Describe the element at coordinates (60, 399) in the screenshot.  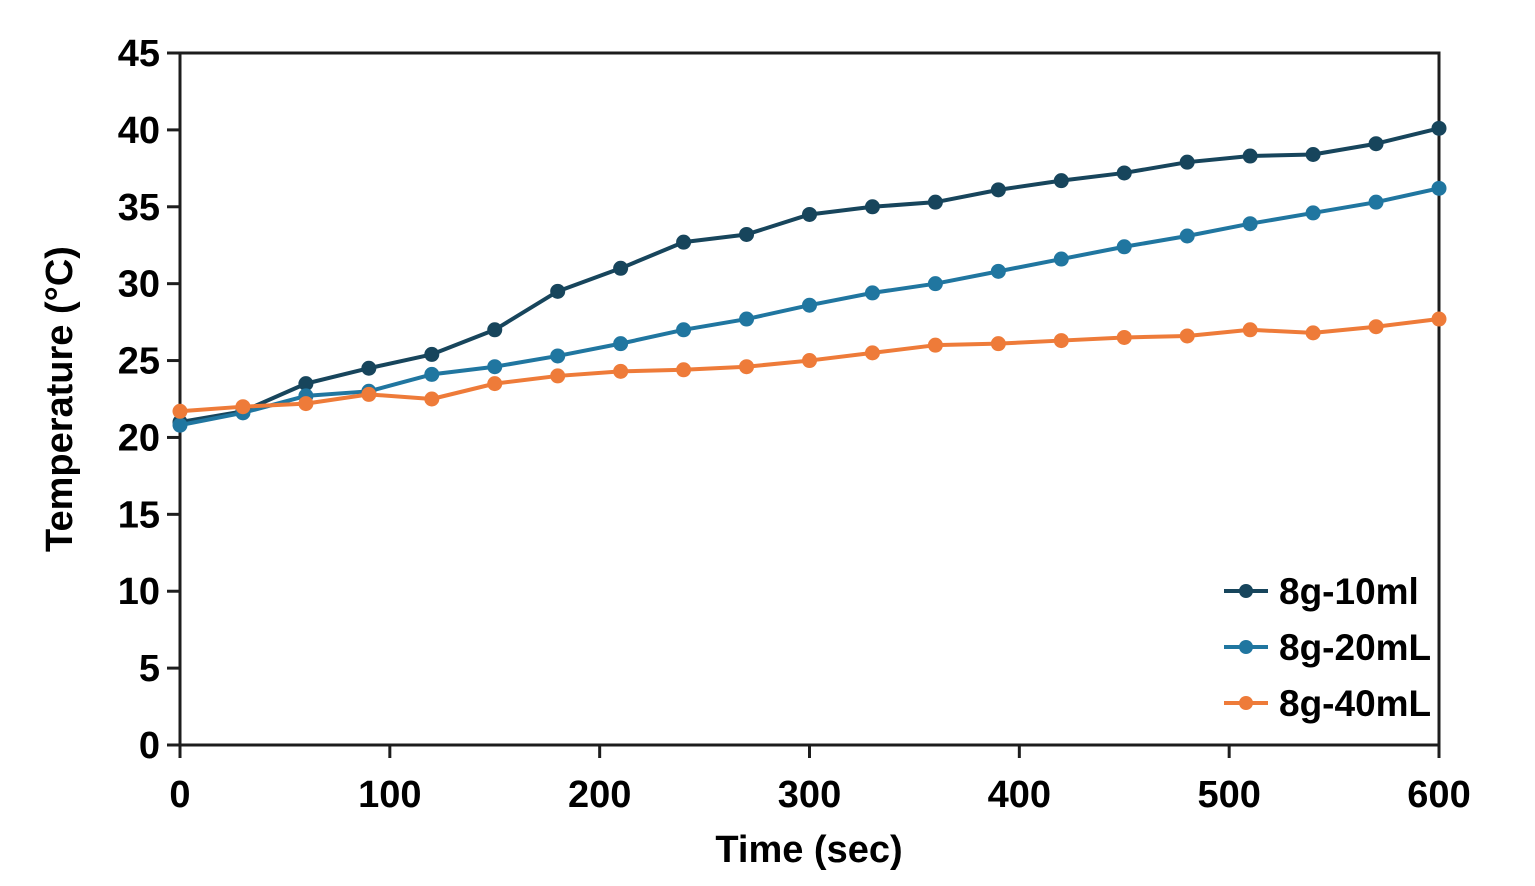
I see `y-axis-title: Temperature (°C)` at that location.